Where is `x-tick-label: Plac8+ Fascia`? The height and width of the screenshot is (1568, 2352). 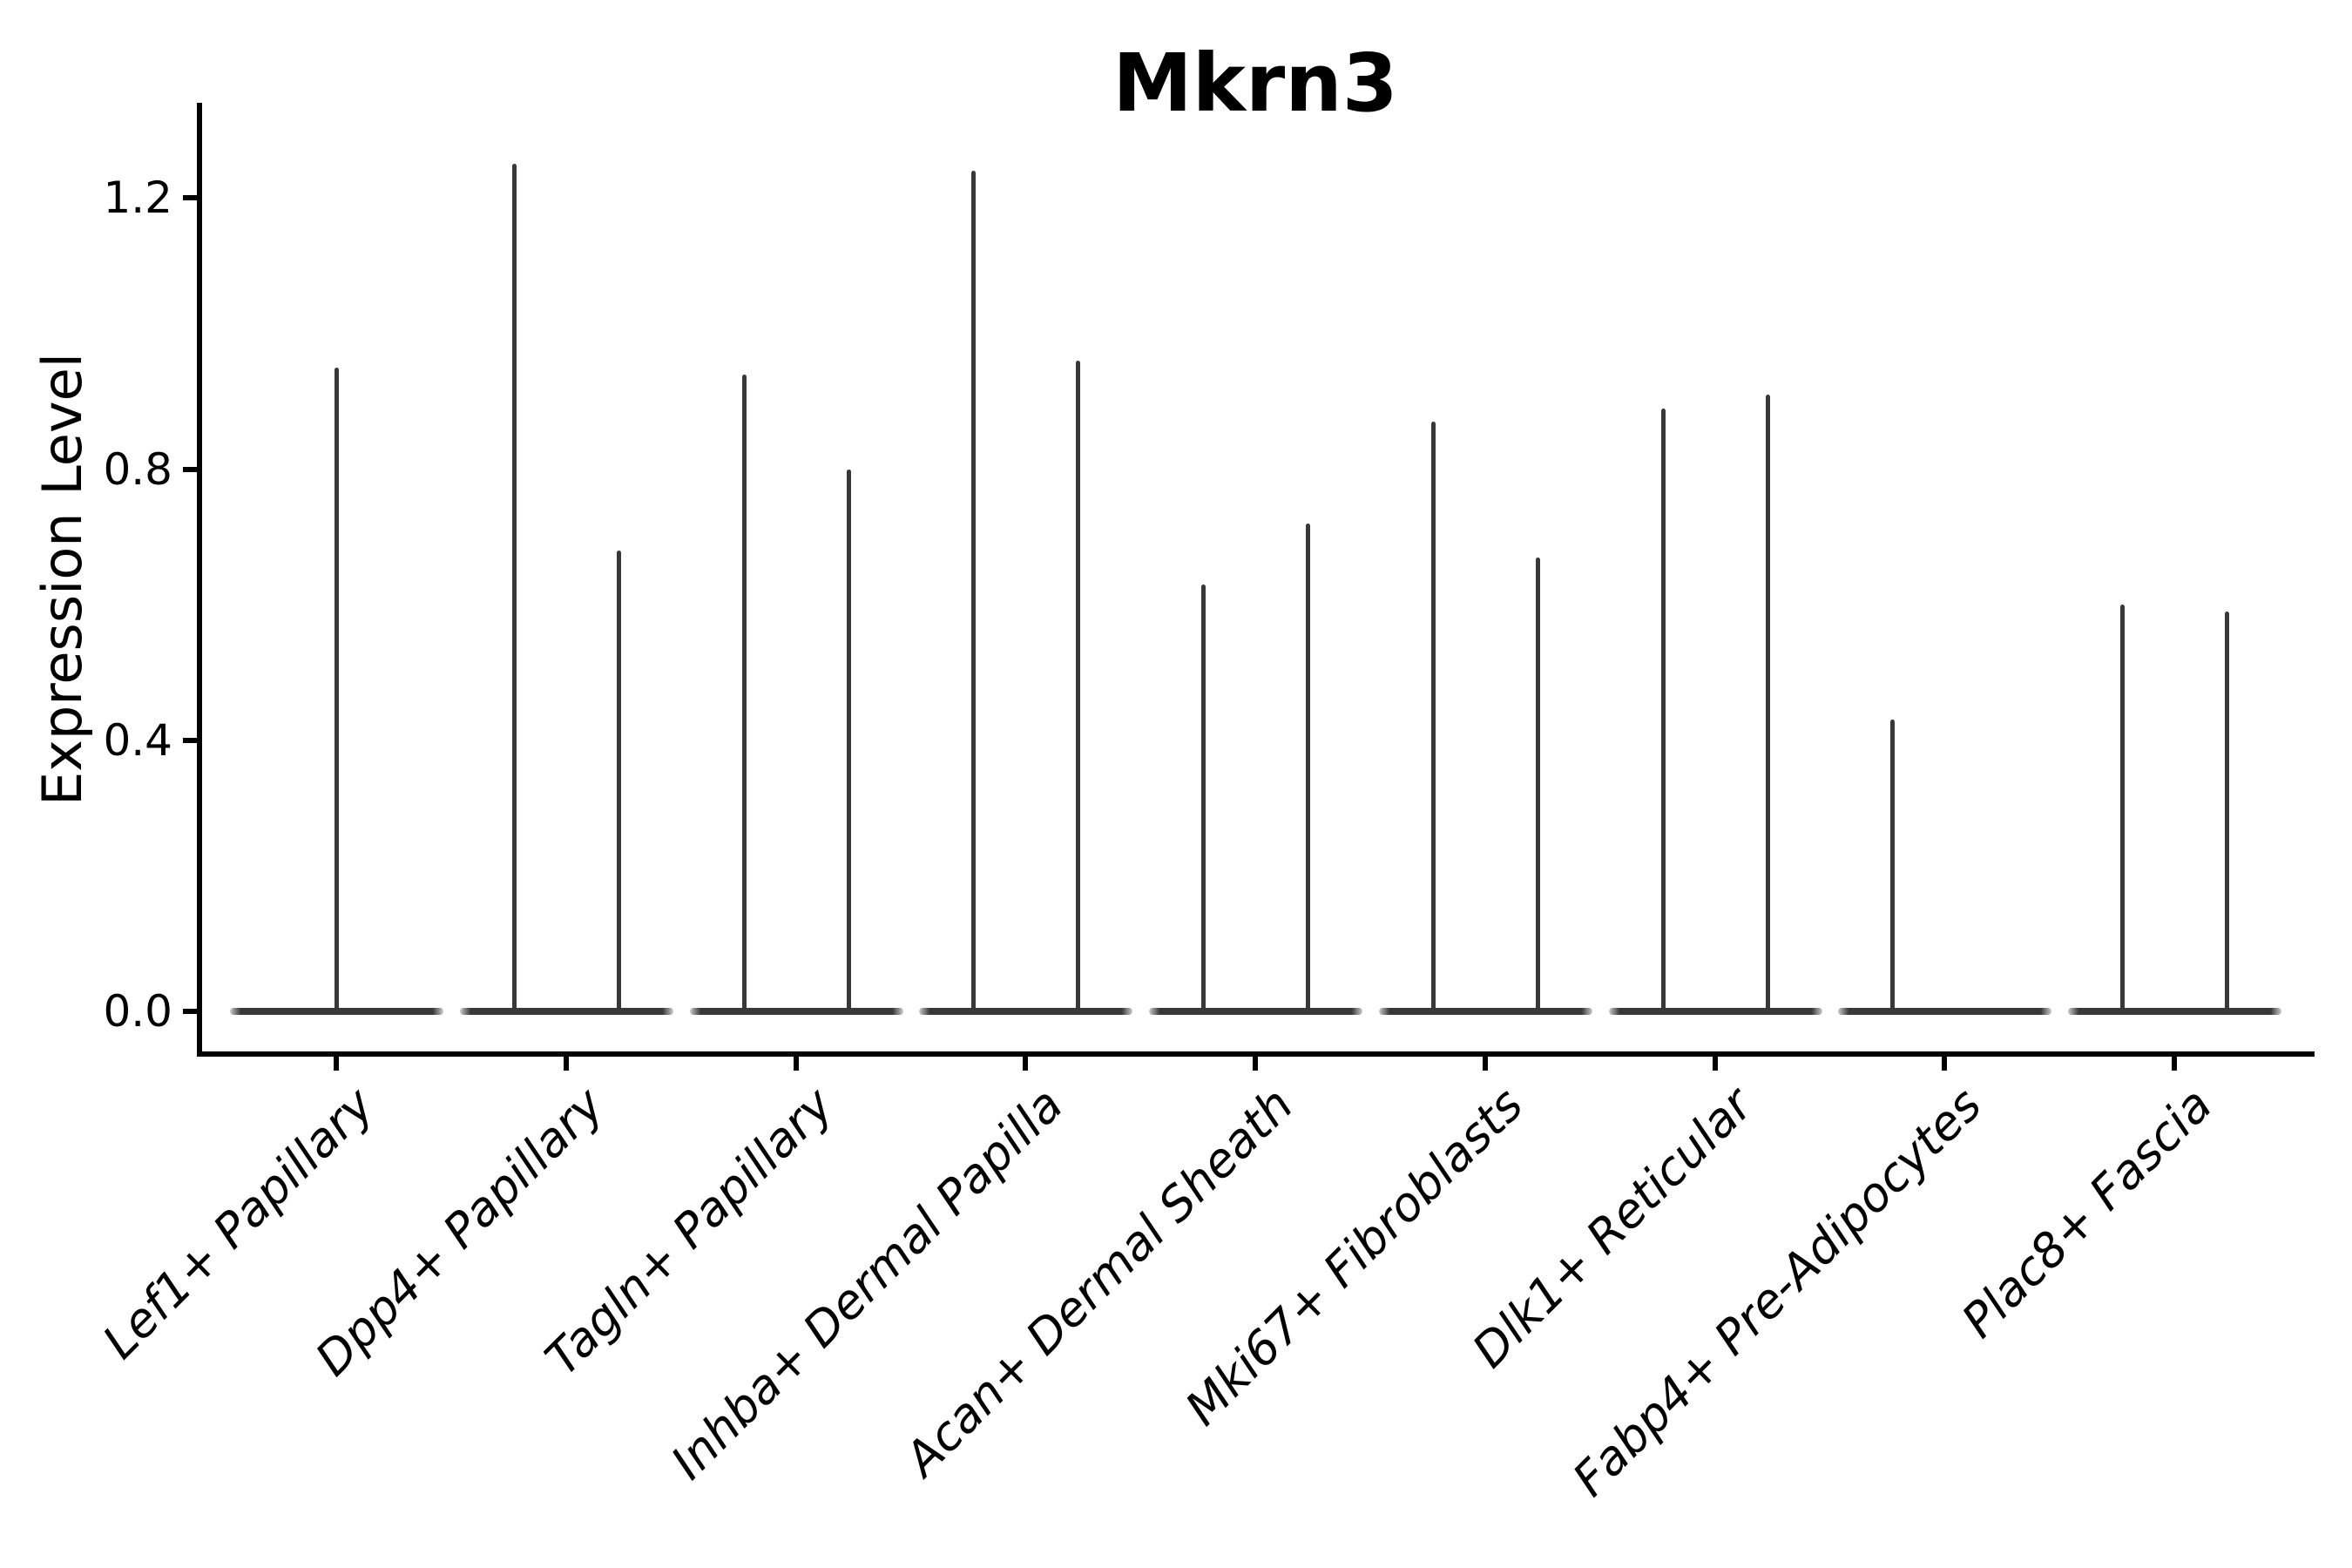 x-tick-label: Plac8+ Fascia is located at coordinates (2086, 1212).